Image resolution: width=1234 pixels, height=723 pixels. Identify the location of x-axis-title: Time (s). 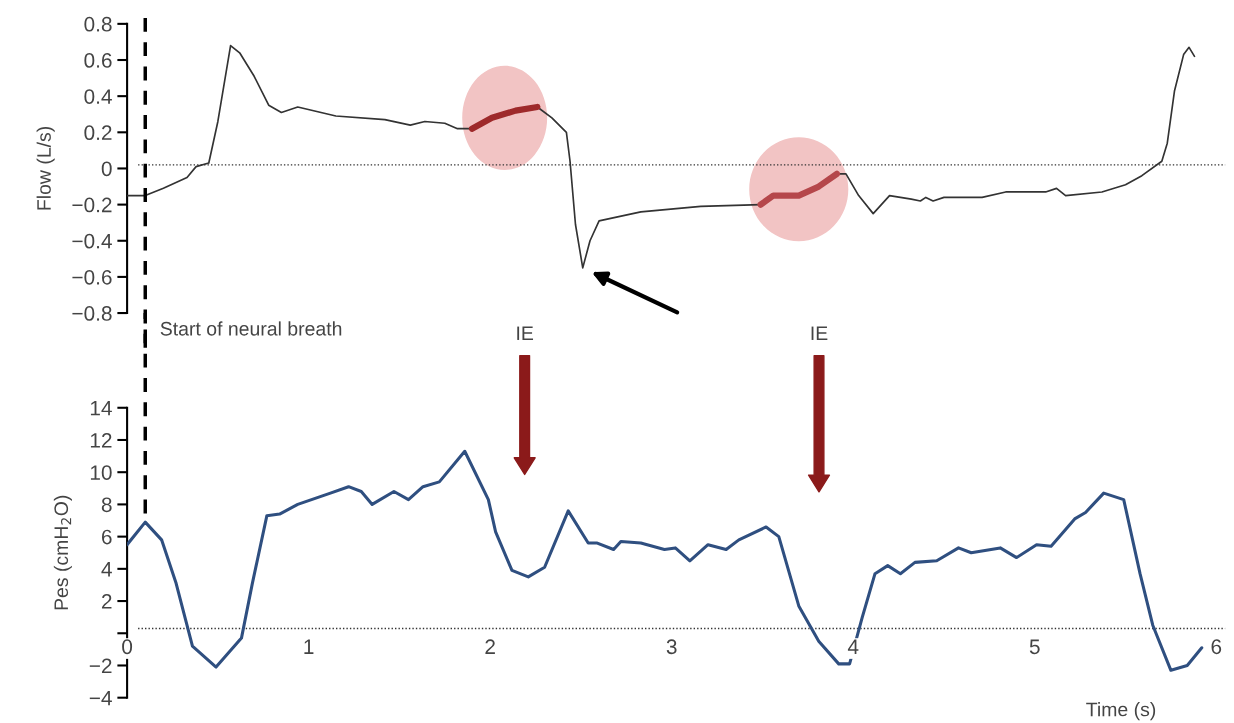
(1121, 711).